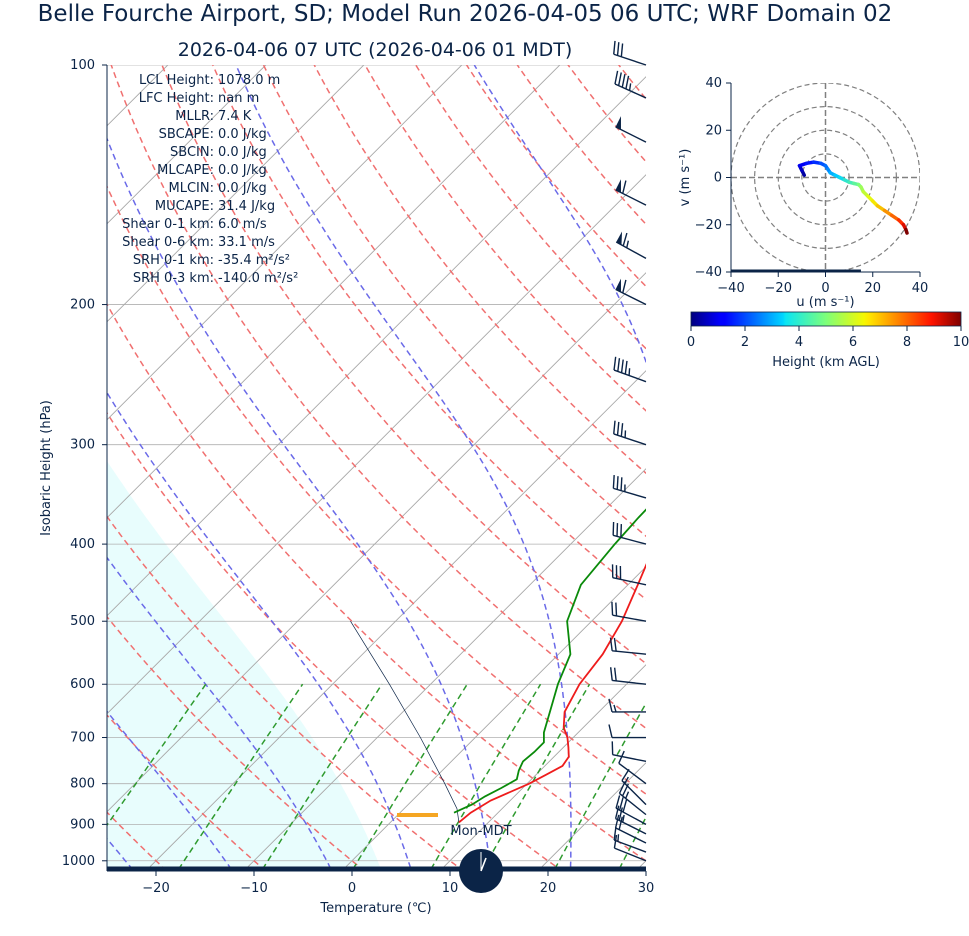 This screenshot has width=969, height=936. I want to click on stat-label: SBCAPE:, so click(186, 134).